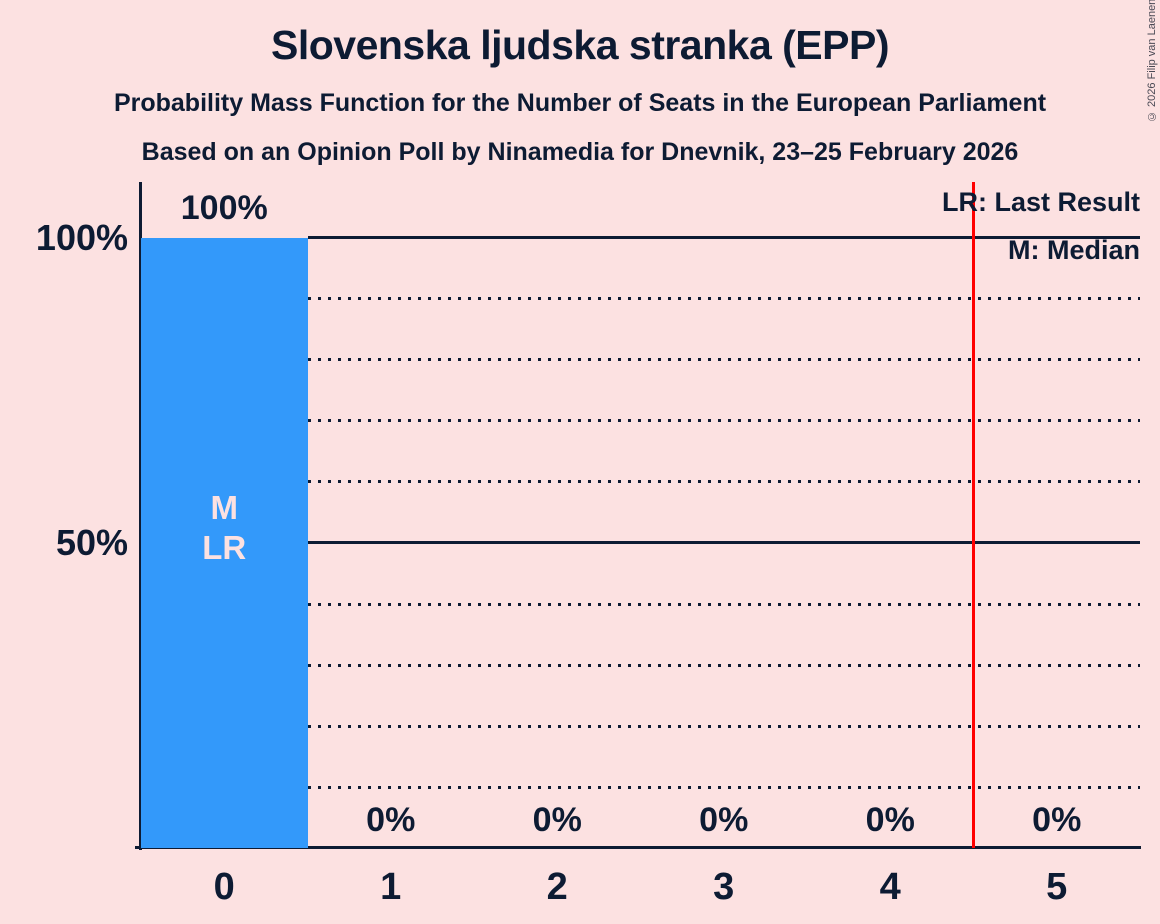 The height and width of the screenshot is (924, 1160). I want to click on x-tick-label-0: 0, so click(224, 887).